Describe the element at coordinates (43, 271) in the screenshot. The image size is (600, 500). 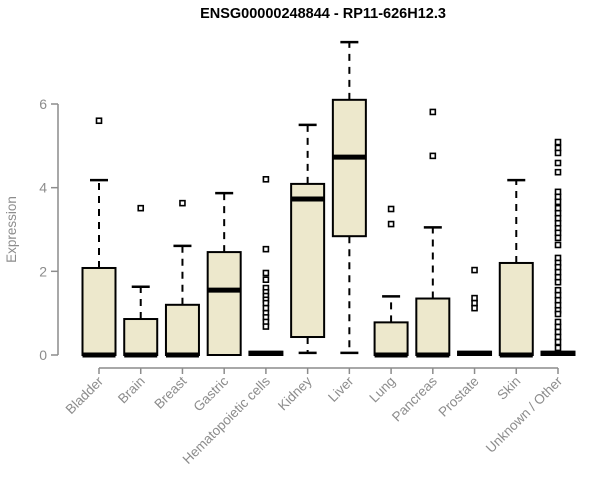
I see `y-tick-label: 2` at that location.